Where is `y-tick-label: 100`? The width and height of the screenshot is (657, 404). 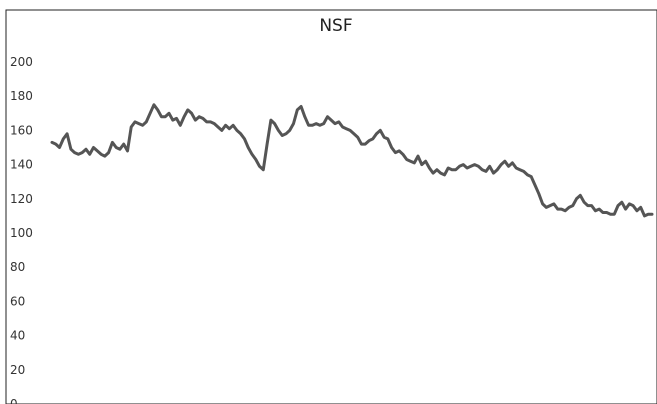
y-tick-label: 100 is located at coordinates (21, 233).